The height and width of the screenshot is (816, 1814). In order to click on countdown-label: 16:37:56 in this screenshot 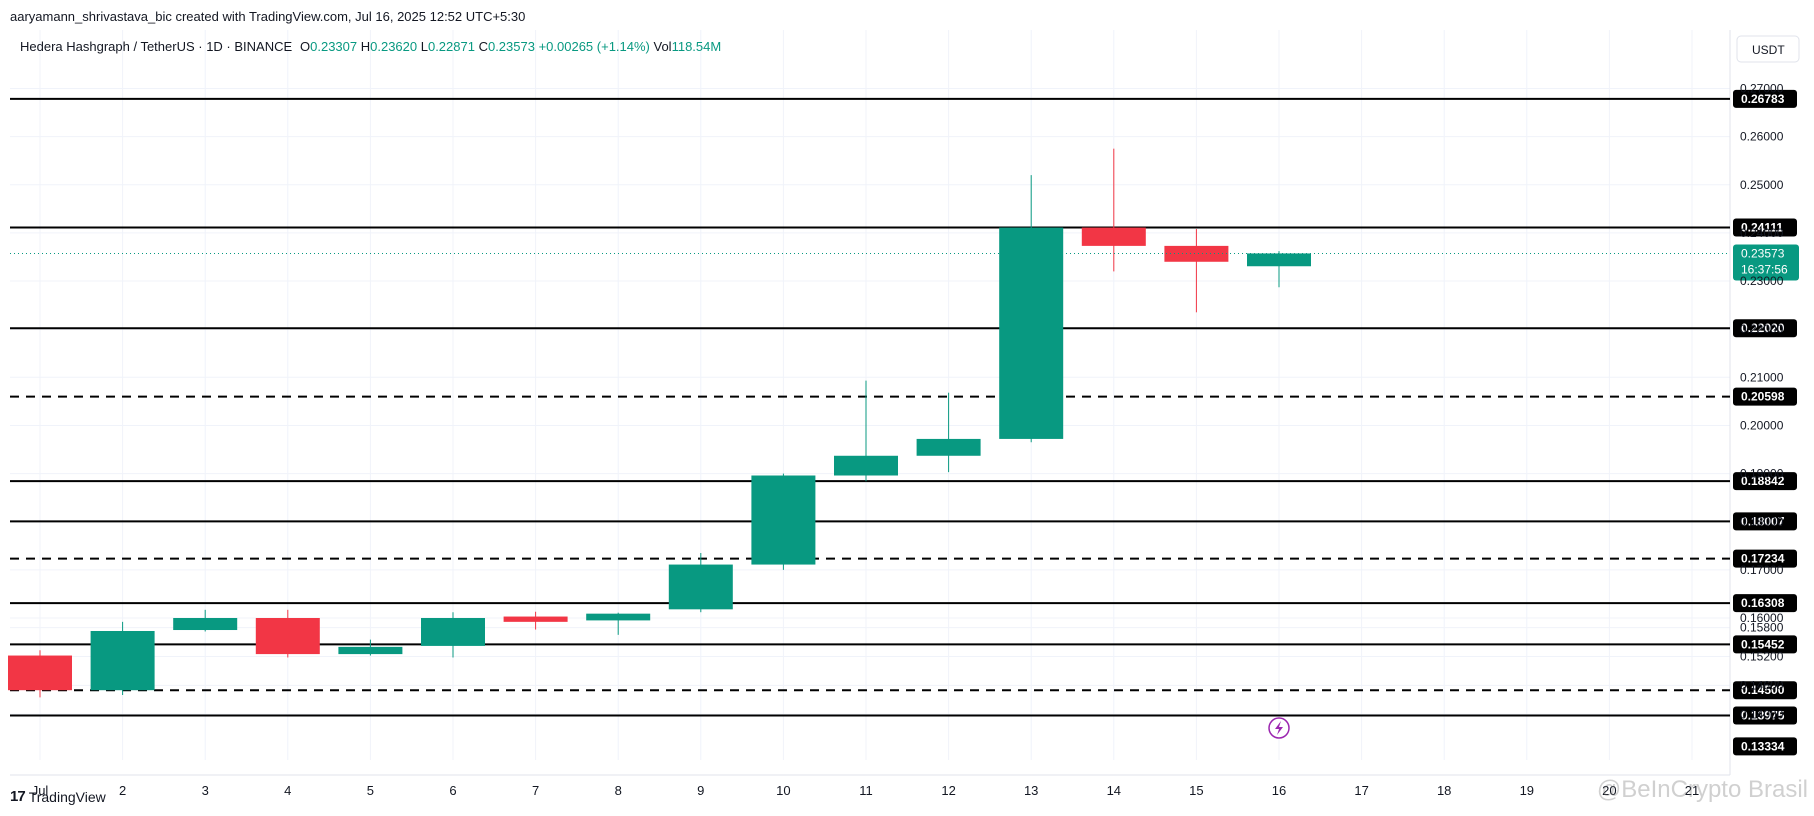, I will do `click(1764, 269)`.